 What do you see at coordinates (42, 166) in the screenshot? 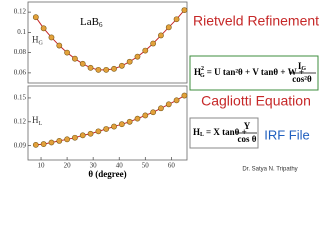
I see `x-tick-label: 10` at bounding box center [42, 166].